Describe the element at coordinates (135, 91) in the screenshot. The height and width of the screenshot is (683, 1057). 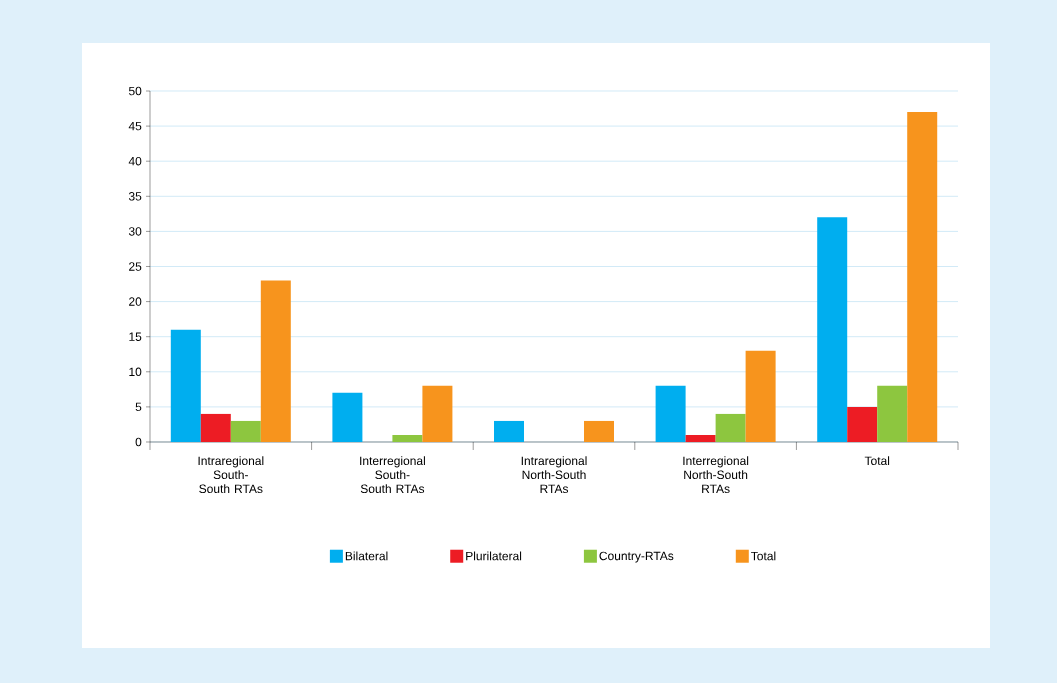
I see `y-tick-label: 50` at that location.